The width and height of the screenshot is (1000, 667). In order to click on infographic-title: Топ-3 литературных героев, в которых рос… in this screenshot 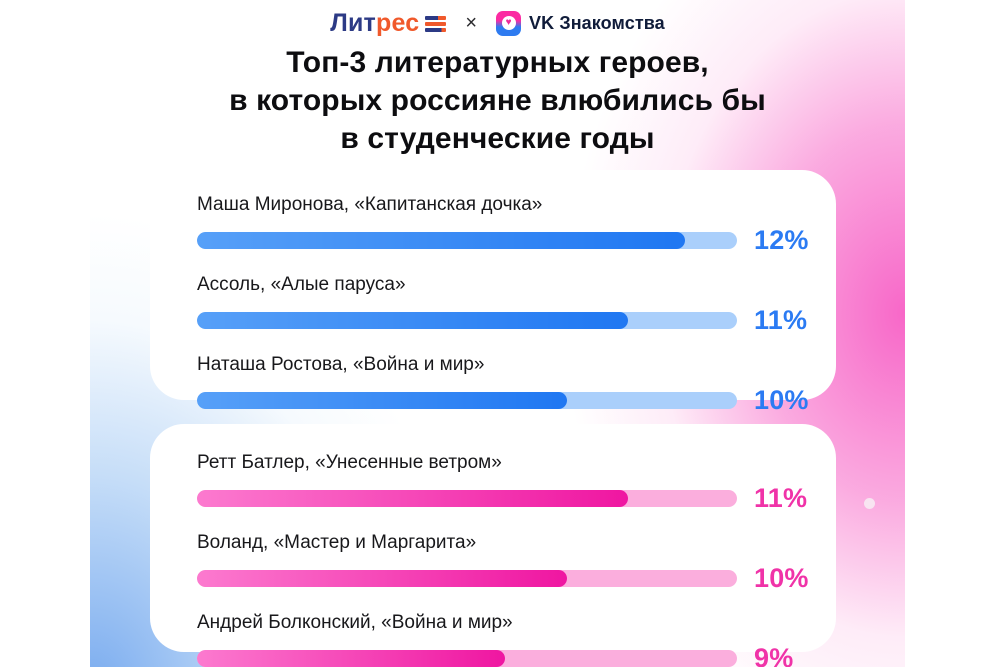, I will do `click(497, 101)`.